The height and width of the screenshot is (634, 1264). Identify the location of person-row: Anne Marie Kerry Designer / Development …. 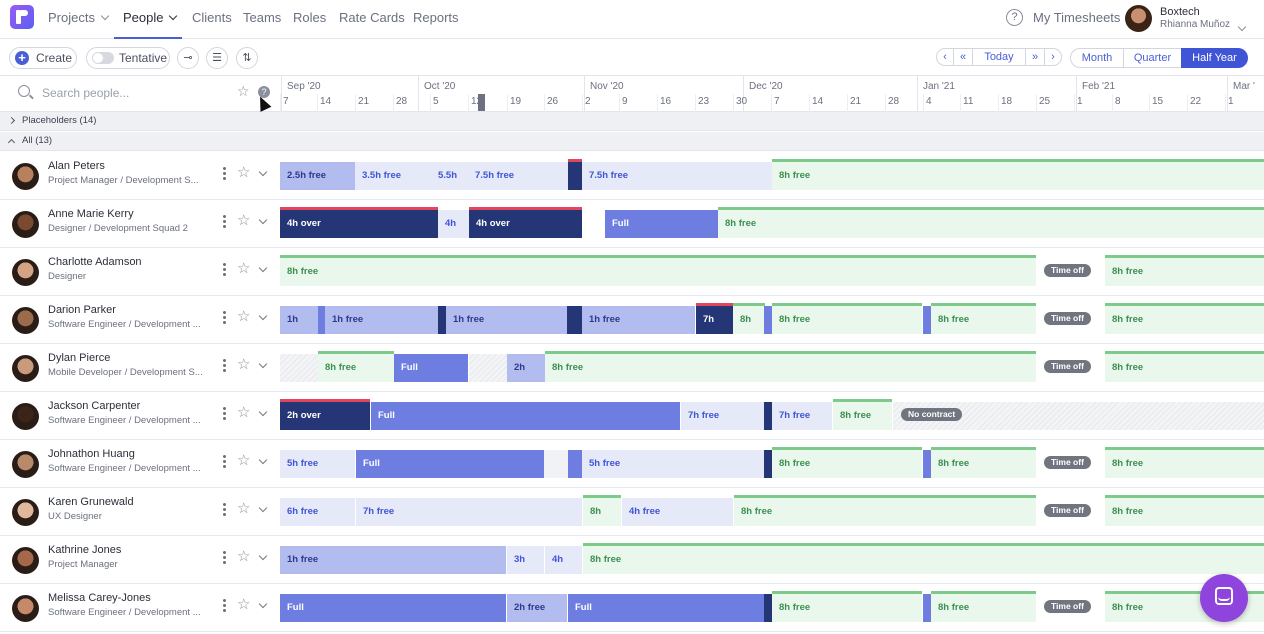
(632, 224).